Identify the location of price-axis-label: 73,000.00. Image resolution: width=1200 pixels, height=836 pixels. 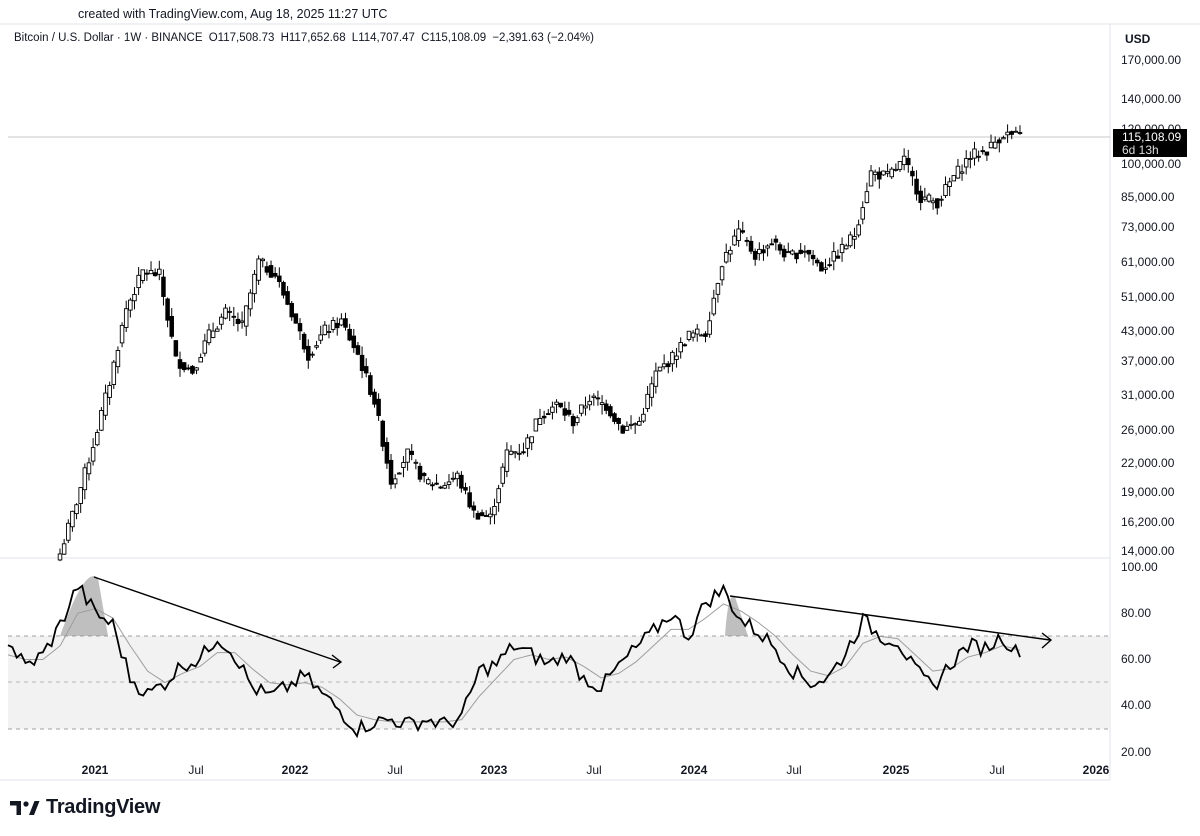
(1148, 227).